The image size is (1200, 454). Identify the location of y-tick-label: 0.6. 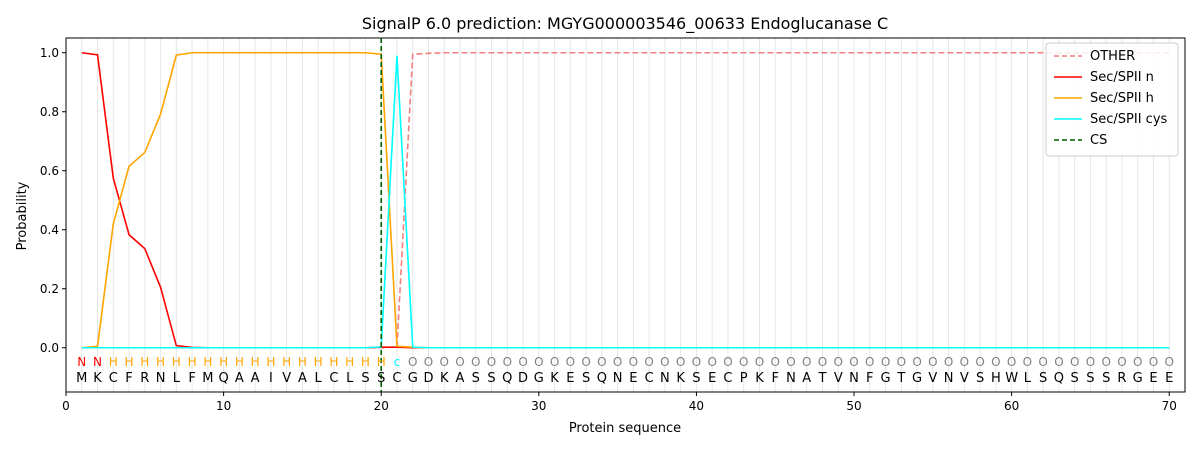
(49, 171).